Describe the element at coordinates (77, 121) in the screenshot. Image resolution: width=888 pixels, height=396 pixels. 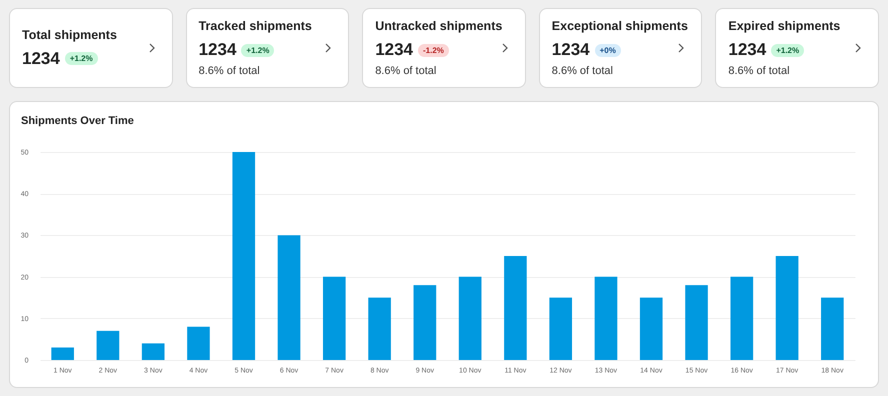
I see `chart-title: Shipments Over Time` at that location.